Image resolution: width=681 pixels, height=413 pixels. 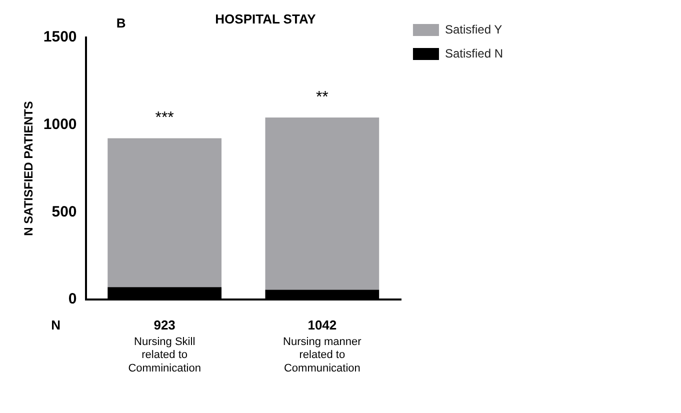 I want to click on text: N, so click(x=55, y=324).